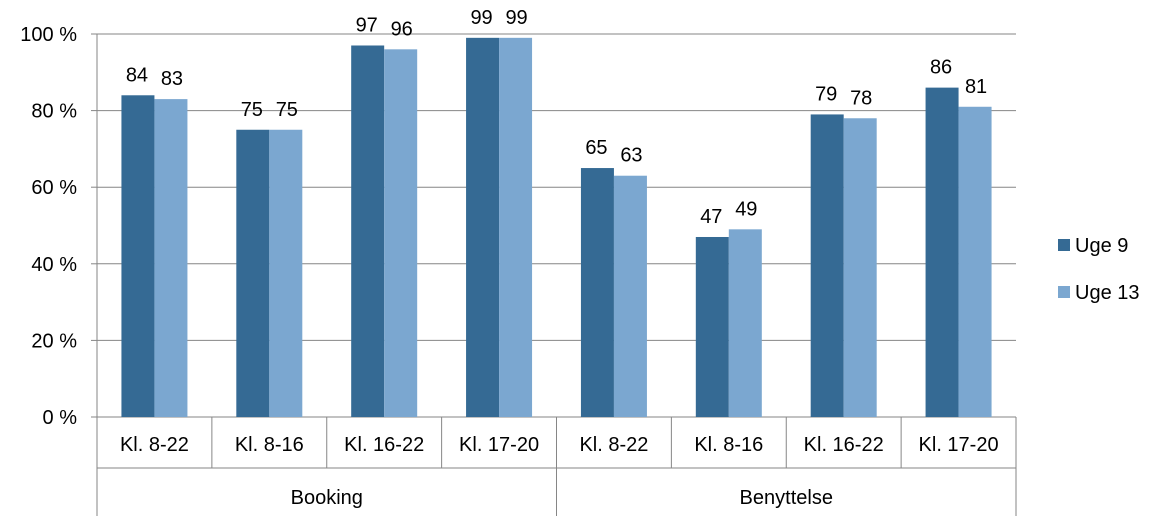  What do you see at coordinates (54, 341) in the screenshot?
I see `y-tick-label: 20 %` at bounding box center [54, 341].